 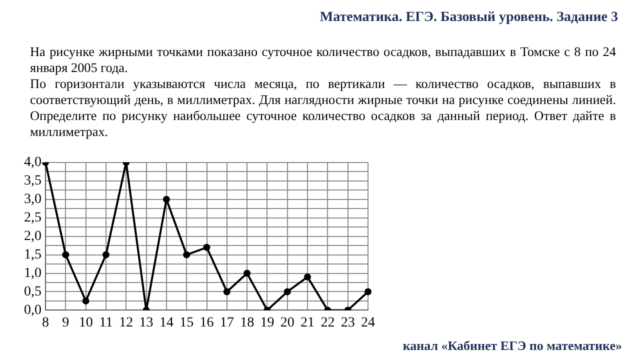 I want to click on y-tick-label: 0,0, so click(x=33, y=310).